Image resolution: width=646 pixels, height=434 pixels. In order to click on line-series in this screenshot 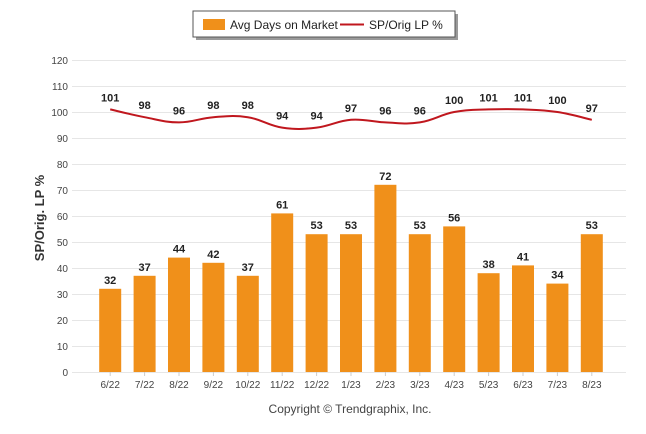, I will do `click(351, 119)`.